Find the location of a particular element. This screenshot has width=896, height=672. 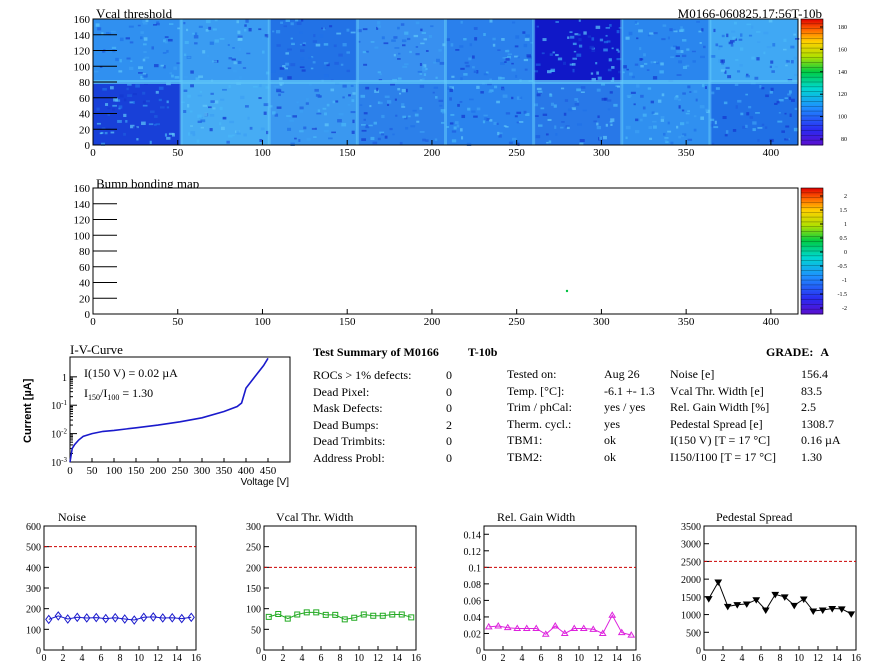

x-tick-label: 400 is located at coordinates (771, 322).